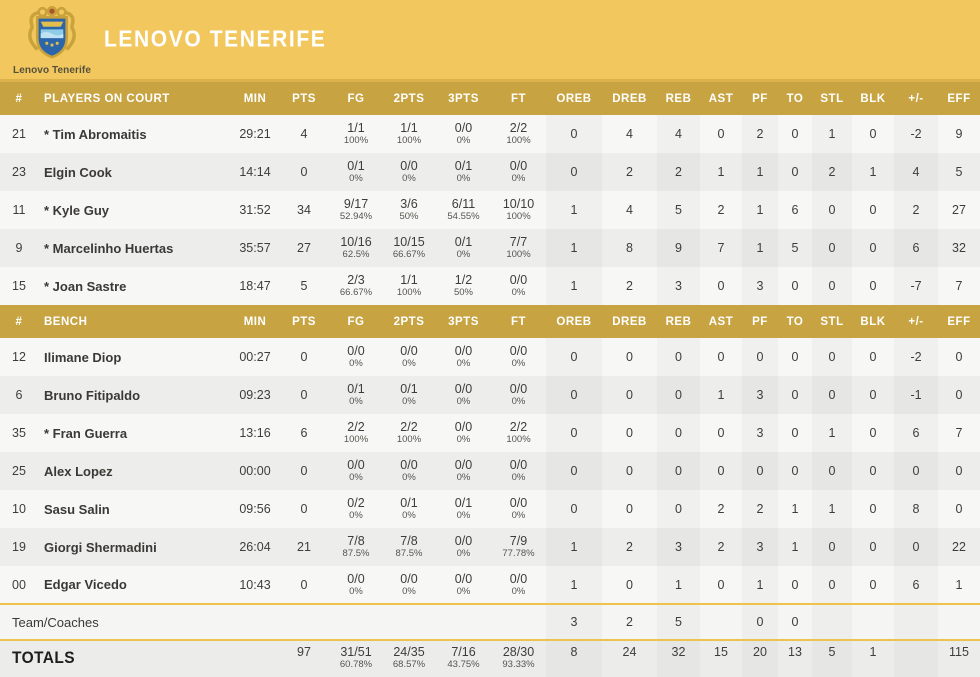 This screenshot has width=980, height=677. What do you see at coordinates (959, 395) in the screenshot?
I see `stat-cell-eff: 0` at bounding box center [959, 395].